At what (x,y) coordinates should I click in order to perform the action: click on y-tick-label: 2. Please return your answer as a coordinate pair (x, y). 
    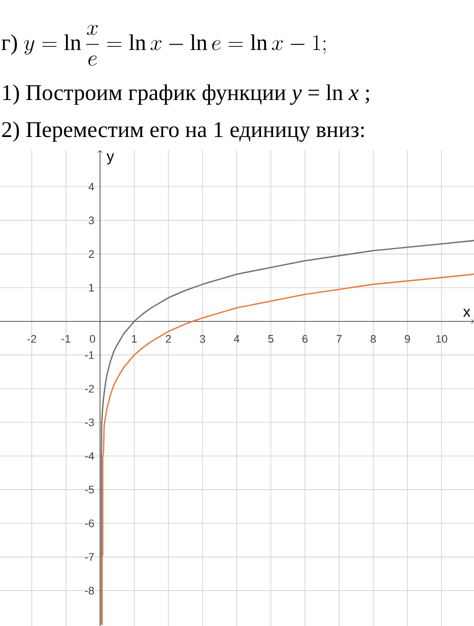
    Looking at the image, I should click on (91, 254).